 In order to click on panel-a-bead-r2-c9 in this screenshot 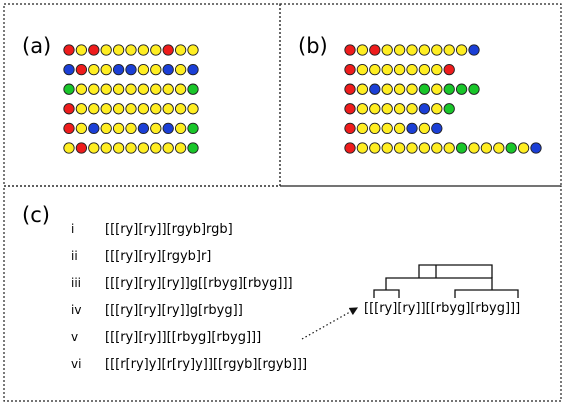, I will do `click(168, 69)`.